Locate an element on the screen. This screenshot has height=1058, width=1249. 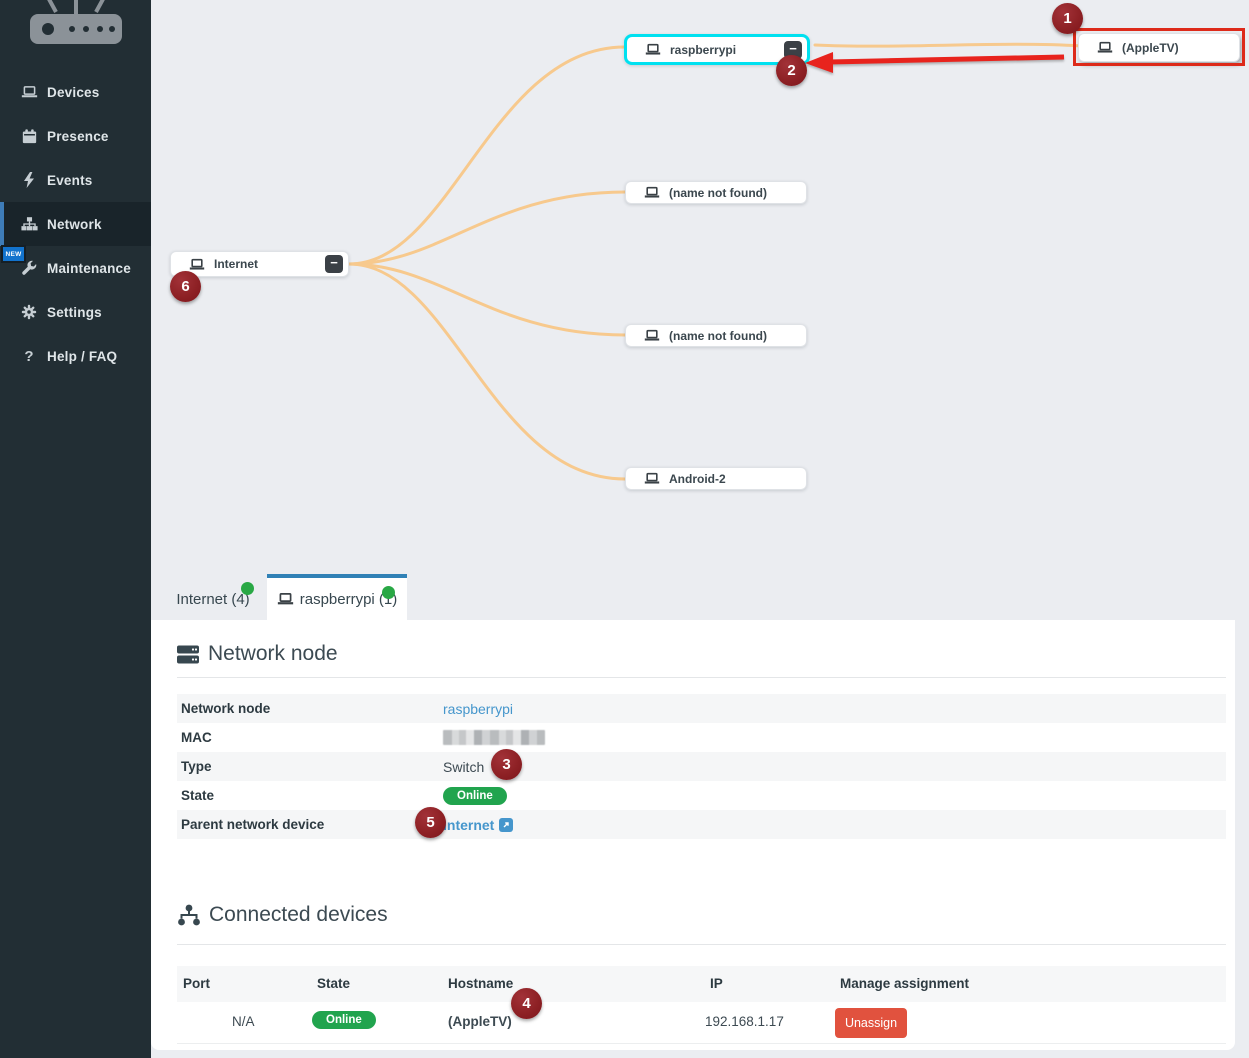
tab-label: Internet (4) is located at coordinates (213, 599).